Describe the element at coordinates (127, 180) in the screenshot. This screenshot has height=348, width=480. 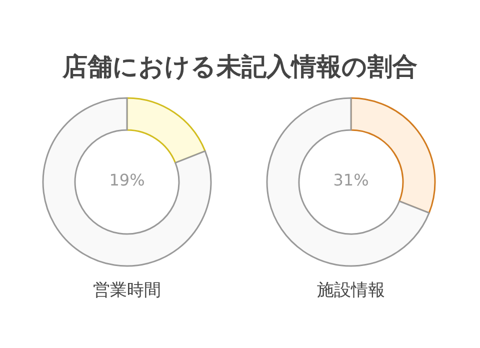
I see `text: 19%` at that location.